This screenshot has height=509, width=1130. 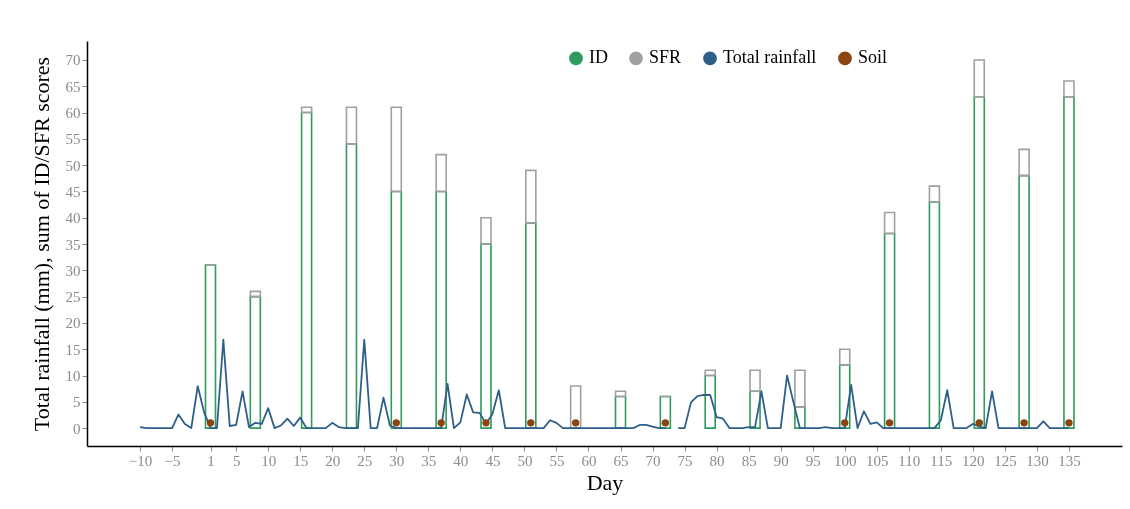 I want to click on y-axis-title: Total rainfall (mm), sum of ID/SFR scores, so click(x=41, y=244).